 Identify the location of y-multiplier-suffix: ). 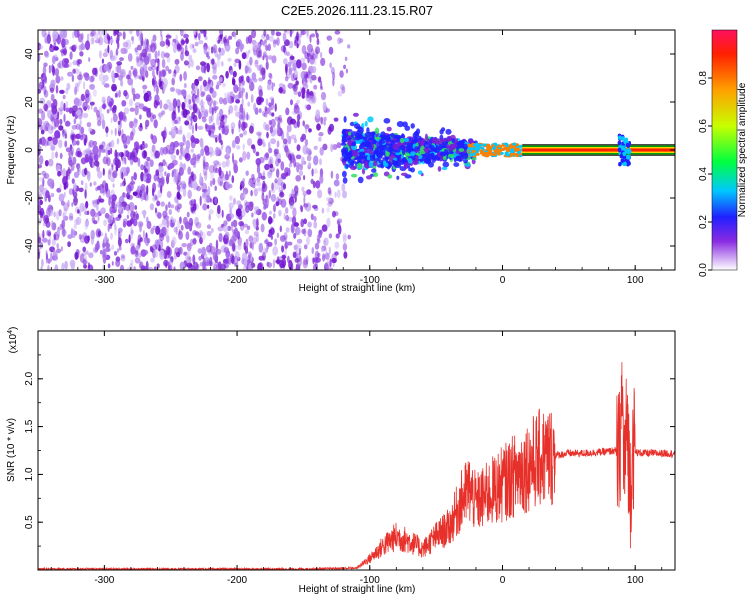
(13, 328).